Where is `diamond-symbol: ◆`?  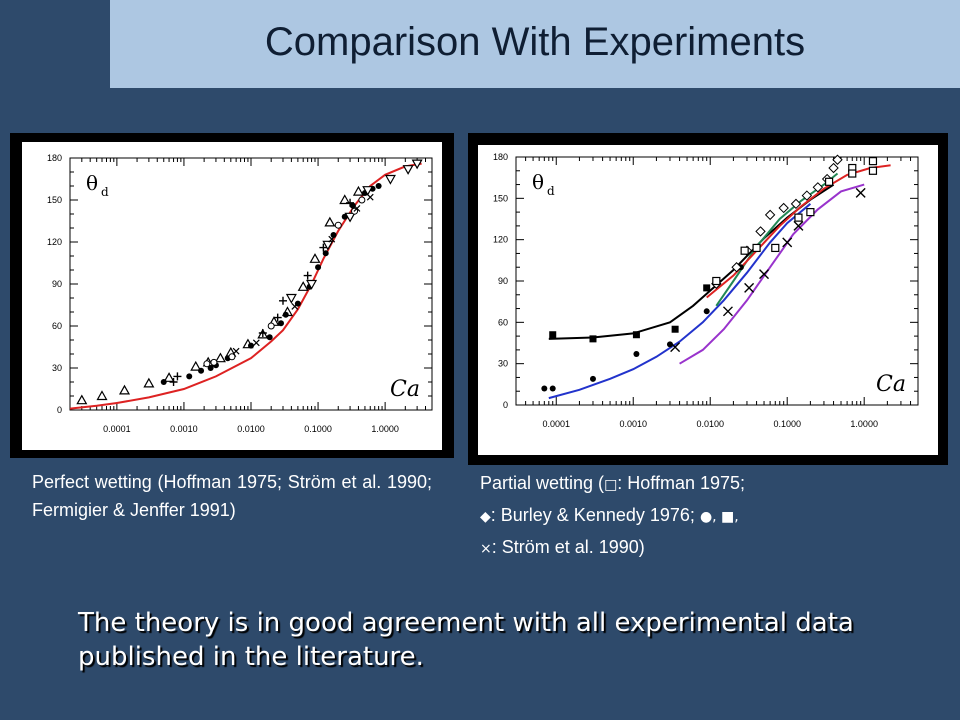 diamond-symbol: ◆ is located at coordinates (485, 517).